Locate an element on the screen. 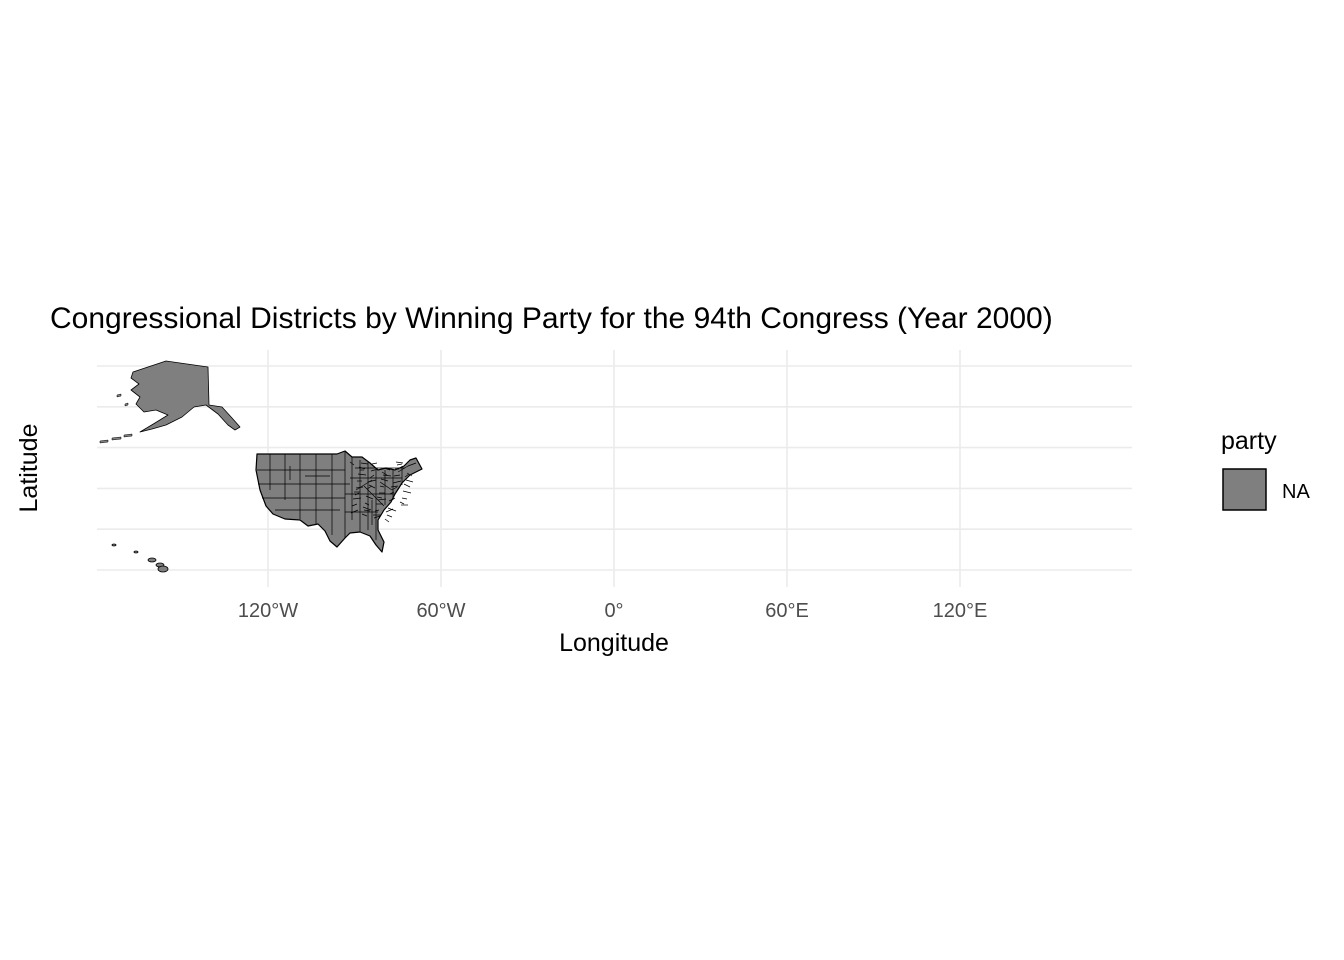  legend-title: party is located at coordinates (1249, 441).